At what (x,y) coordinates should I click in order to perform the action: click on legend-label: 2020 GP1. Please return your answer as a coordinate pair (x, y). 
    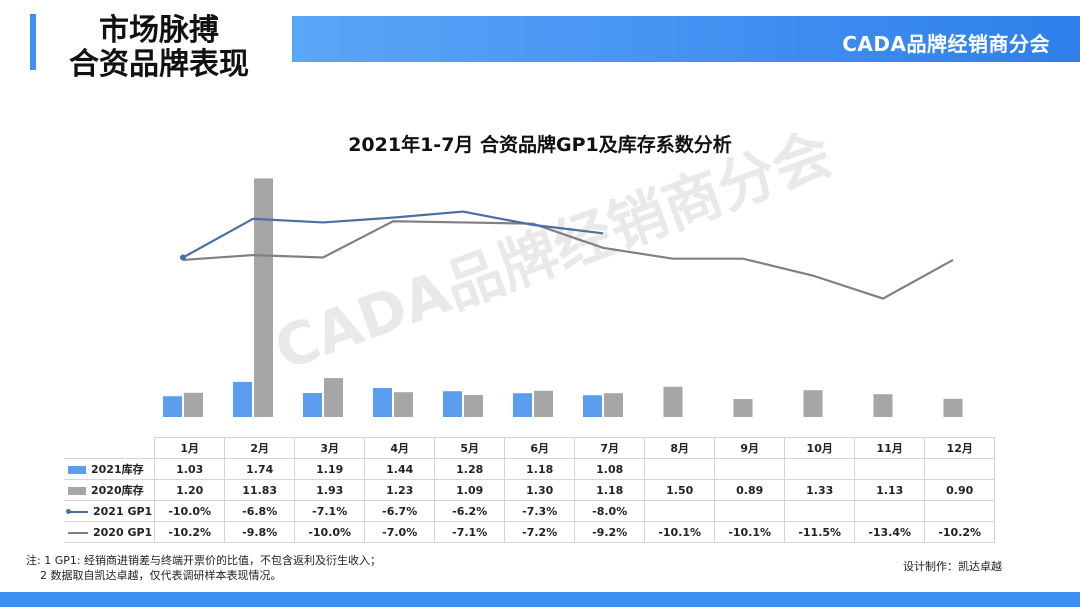
    Looking at the image, I should click on (123, 532).